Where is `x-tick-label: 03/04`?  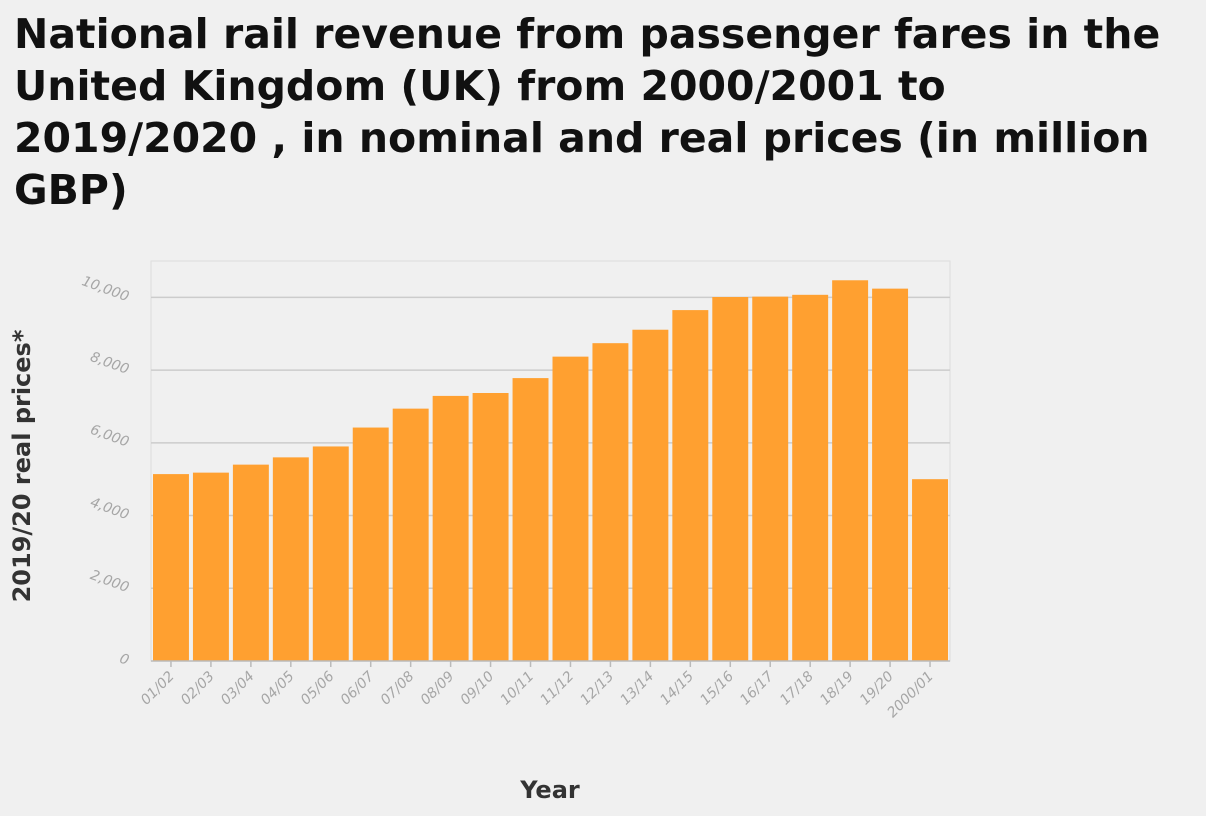
x-tick-label: 03/04 is located at coordinates (238, 689).